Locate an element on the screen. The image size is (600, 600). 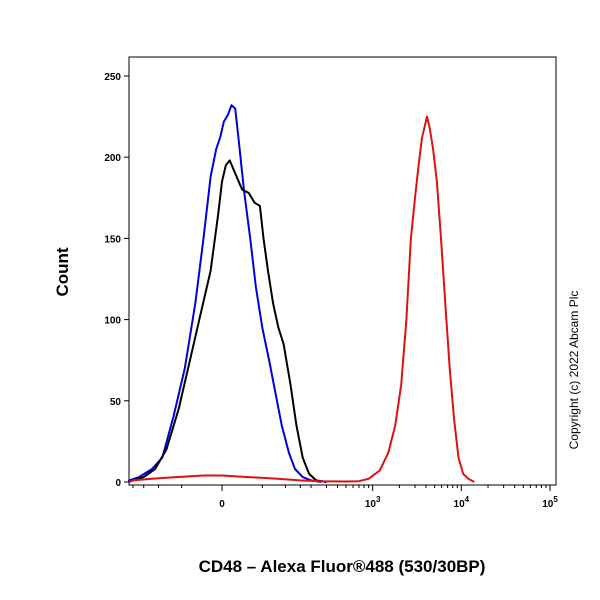
y-axis: 0 50 100 150 200 250 is located at coordinates (116, 280).